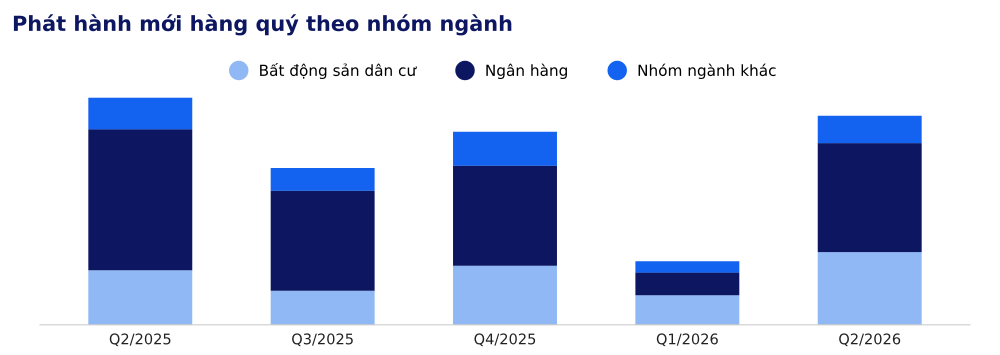 The image size is (1000, 355). I want to click on x-tick-label: Q4/2025, so click(505, 339).